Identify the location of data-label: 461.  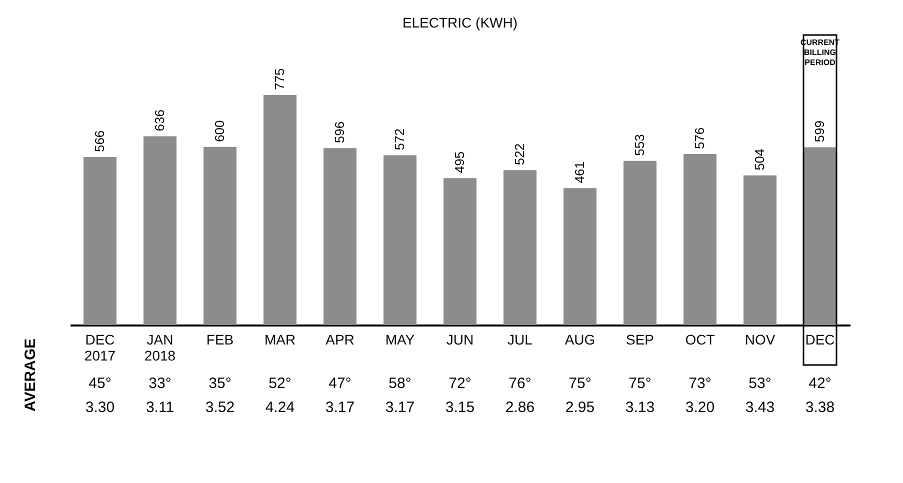
(579, 172).